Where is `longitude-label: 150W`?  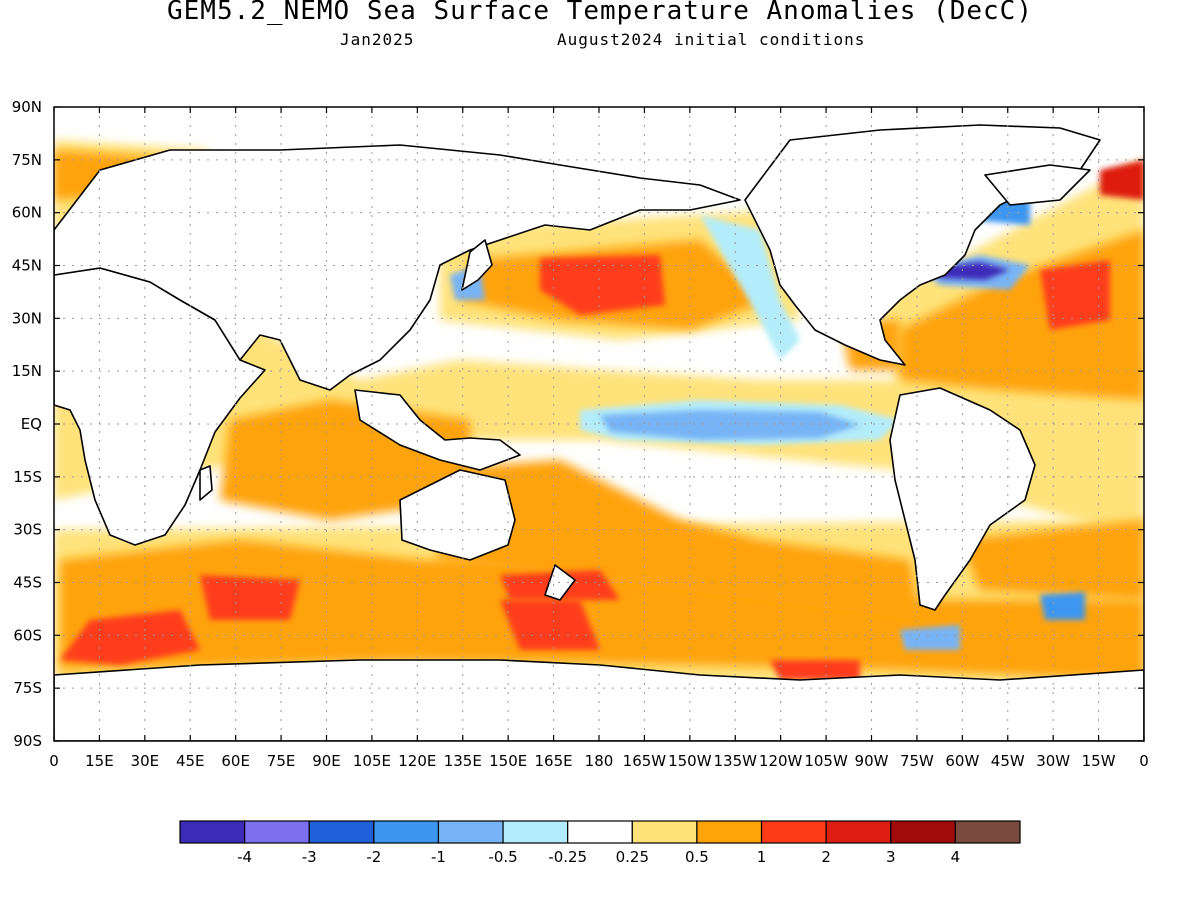 longitude-label: 150W is located at coordinates (690, 761).